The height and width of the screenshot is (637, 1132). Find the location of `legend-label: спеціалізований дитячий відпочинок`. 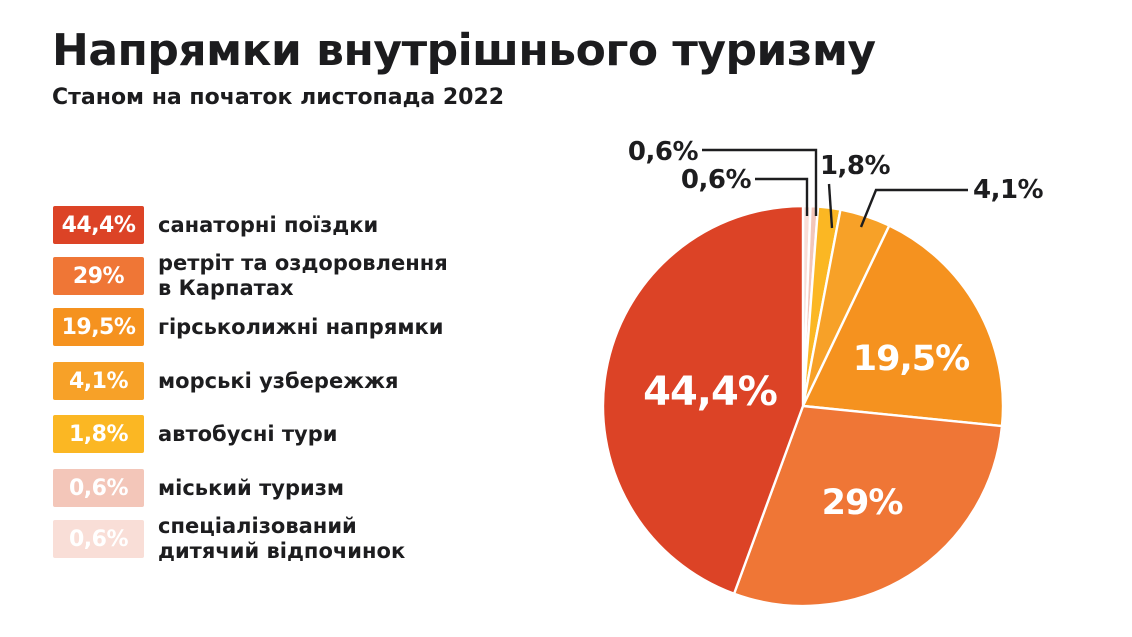

legend-label: спеціалізований дитячий відпочинок is located at coordinates (281, 539).